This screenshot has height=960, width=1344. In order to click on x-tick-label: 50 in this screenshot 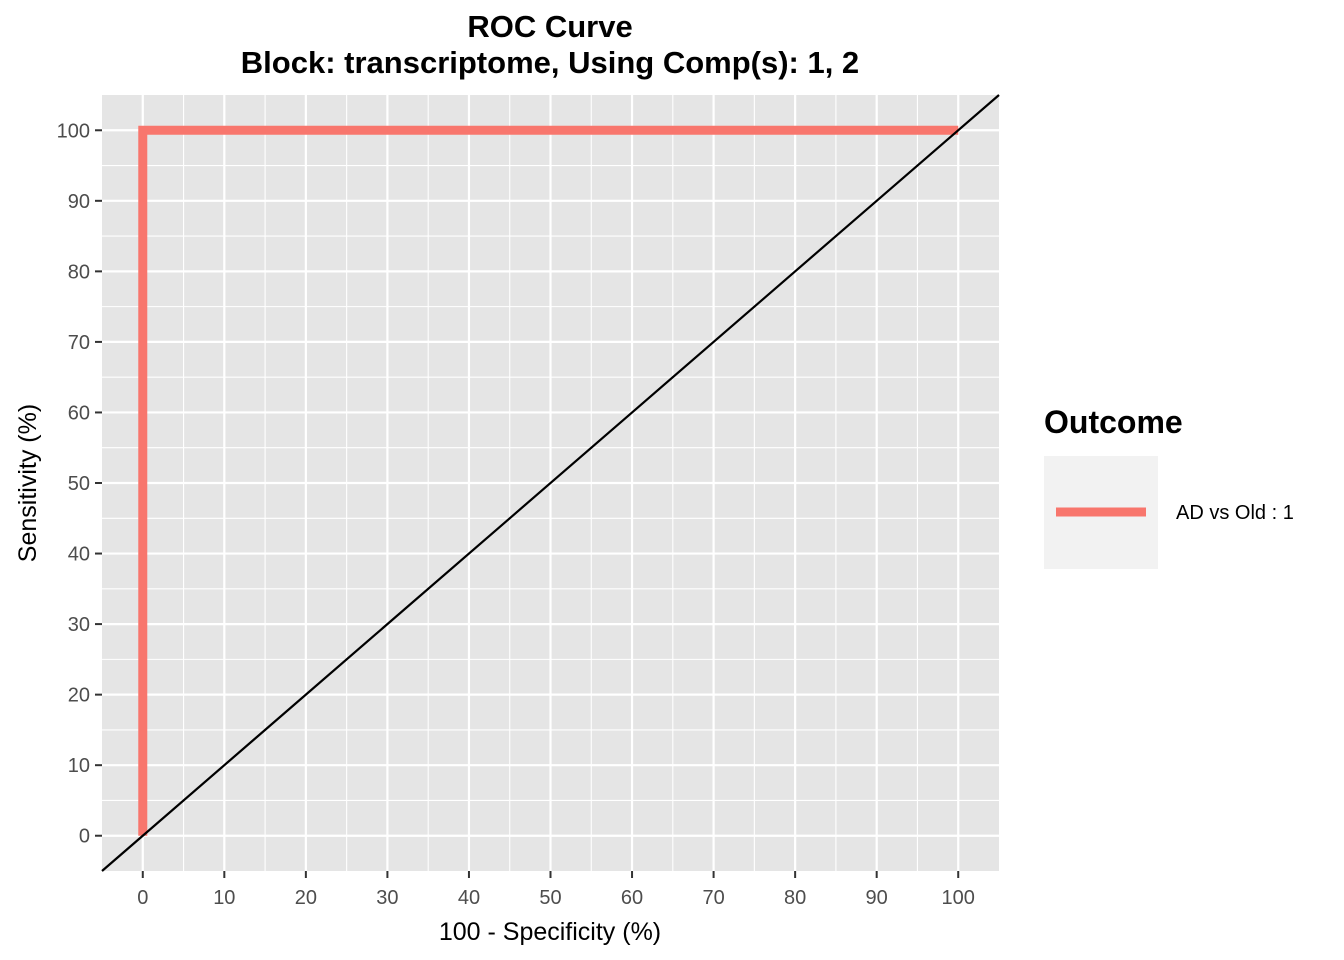, I will do `click(550, 898)`.